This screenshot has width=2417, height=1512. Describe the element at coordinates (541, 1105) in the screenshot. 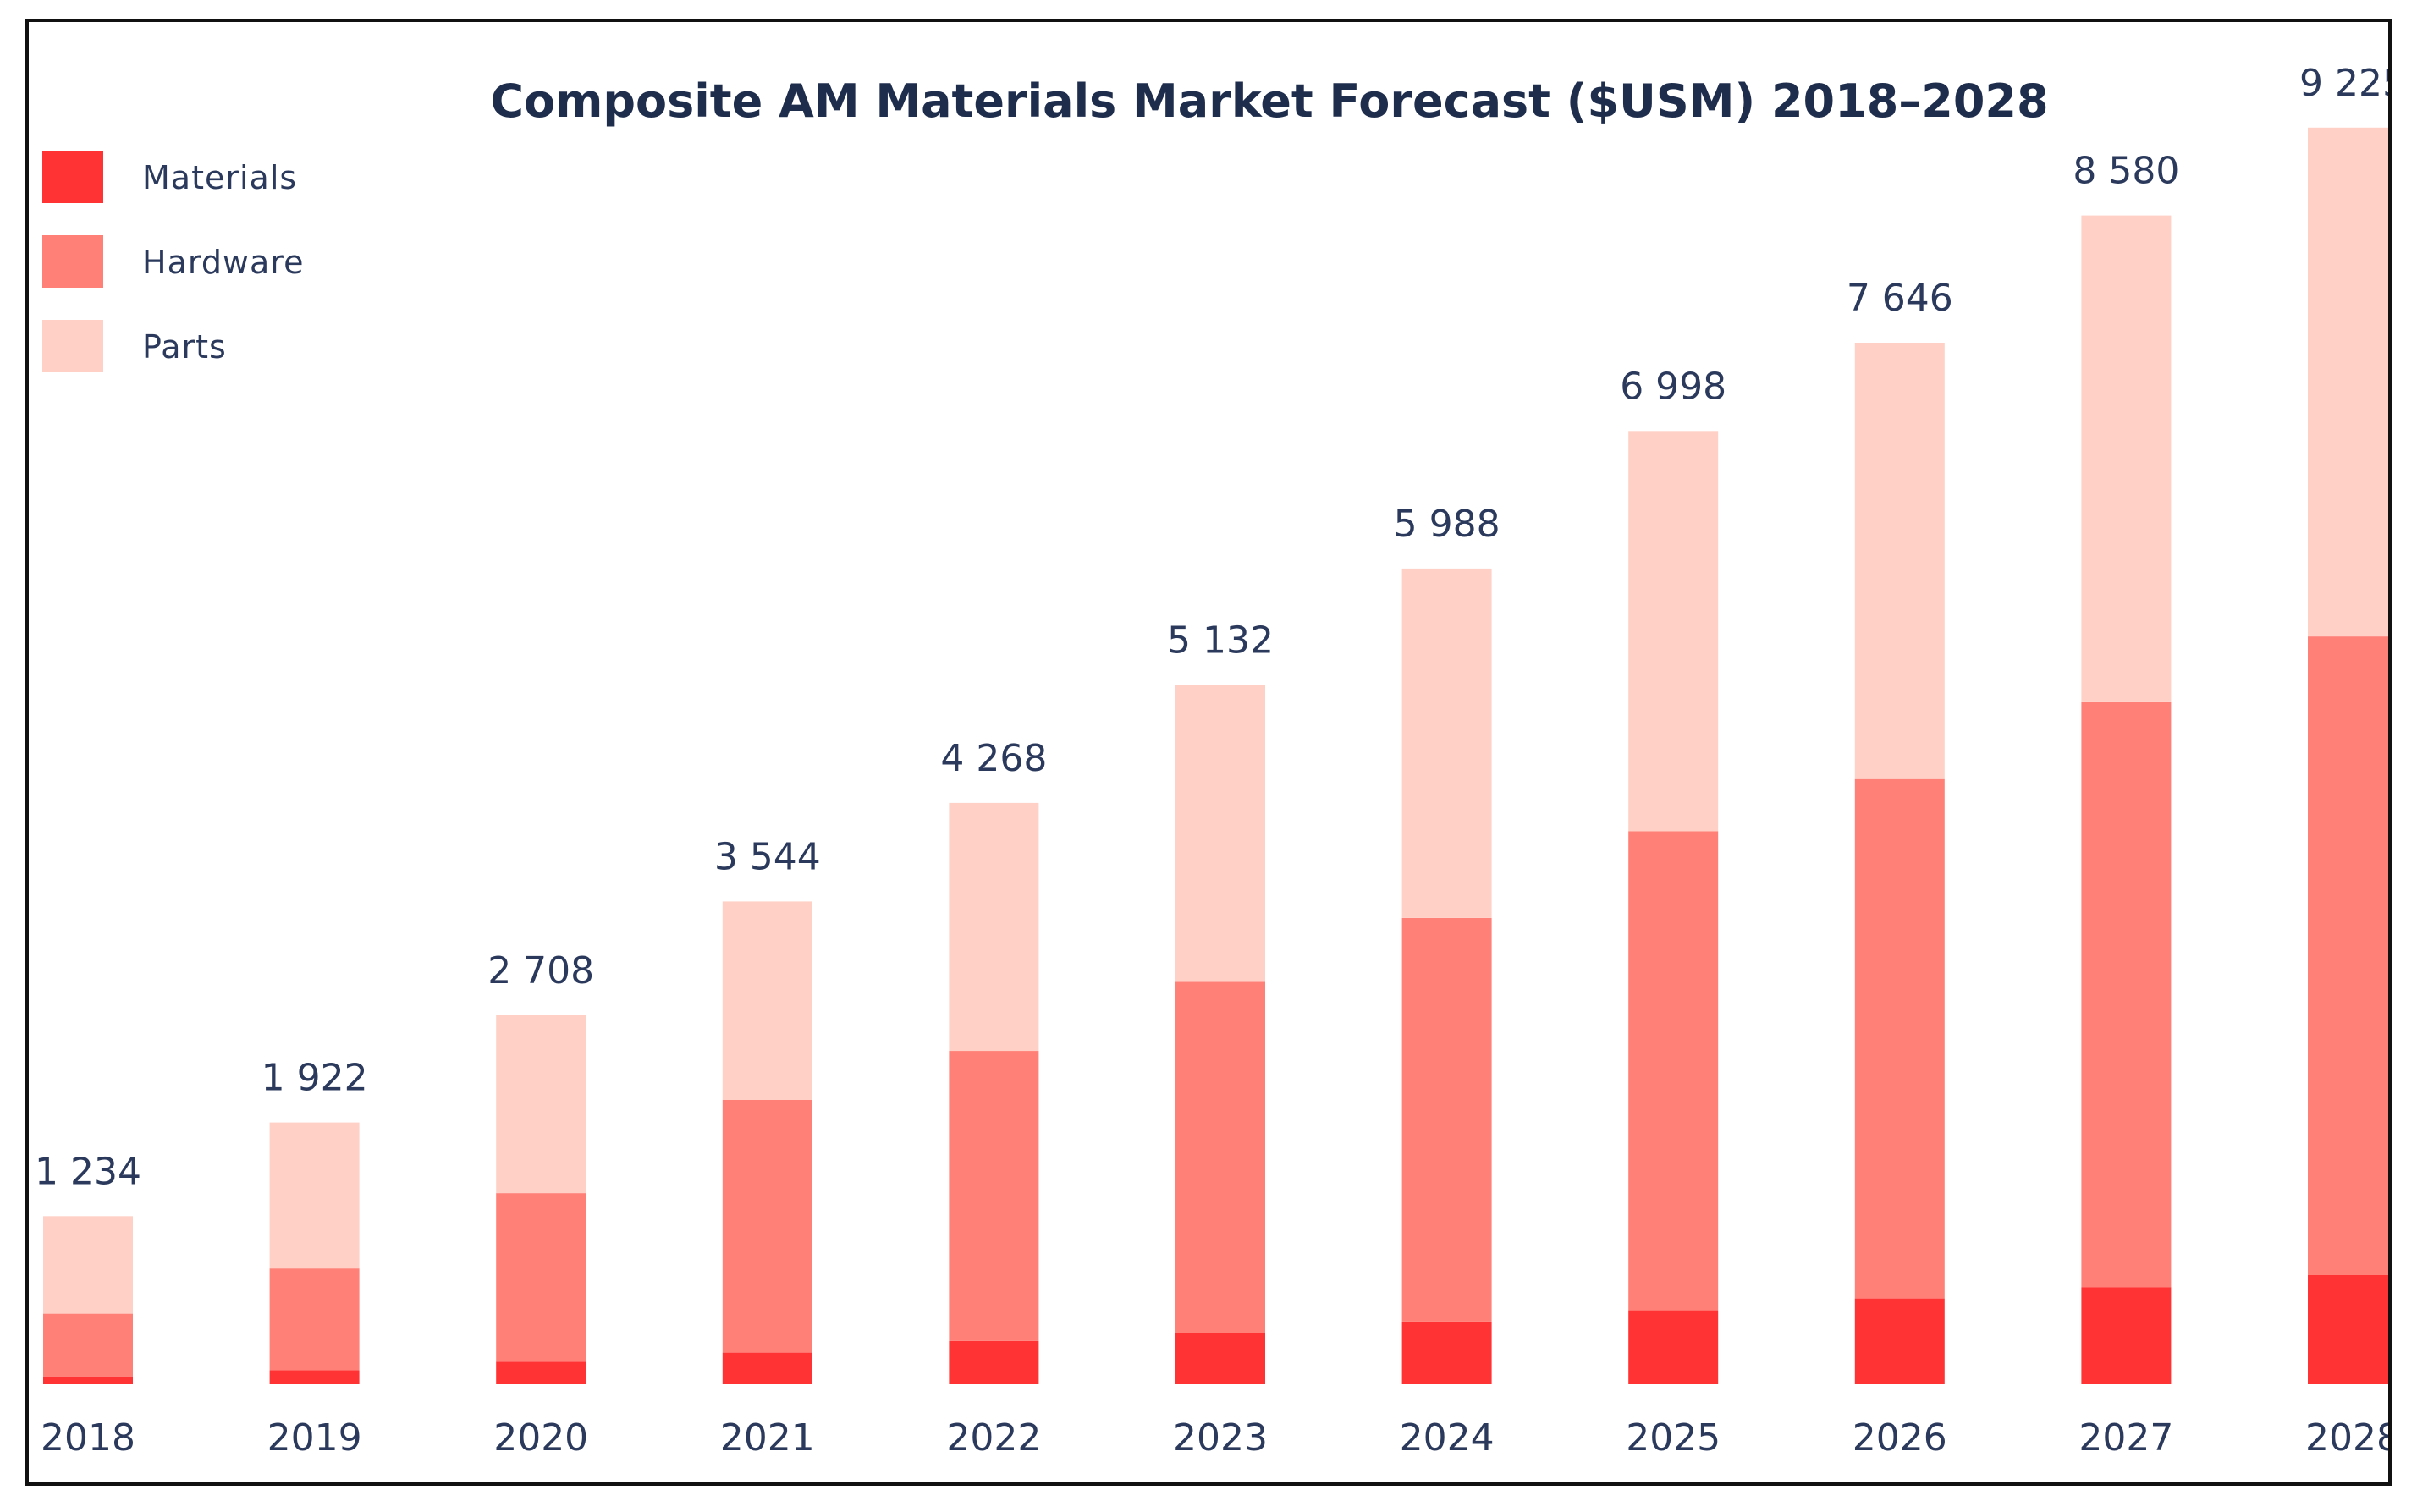

I see `bar-parts-2020` at that location.